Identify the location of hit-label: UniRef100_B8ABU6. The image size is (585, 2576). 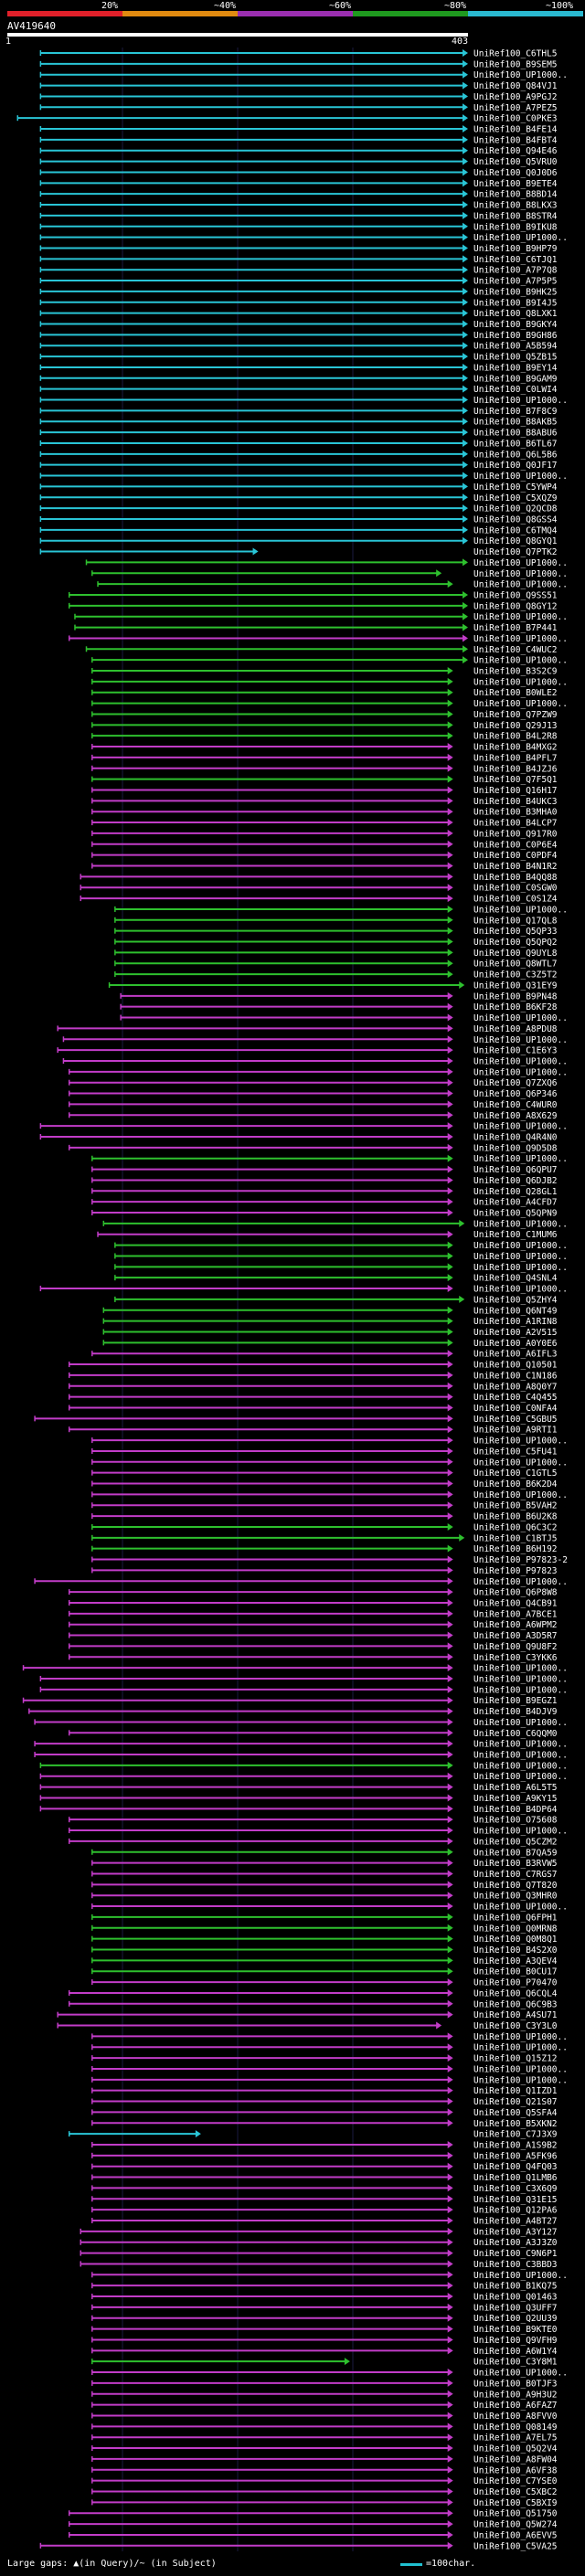
(515, 434).